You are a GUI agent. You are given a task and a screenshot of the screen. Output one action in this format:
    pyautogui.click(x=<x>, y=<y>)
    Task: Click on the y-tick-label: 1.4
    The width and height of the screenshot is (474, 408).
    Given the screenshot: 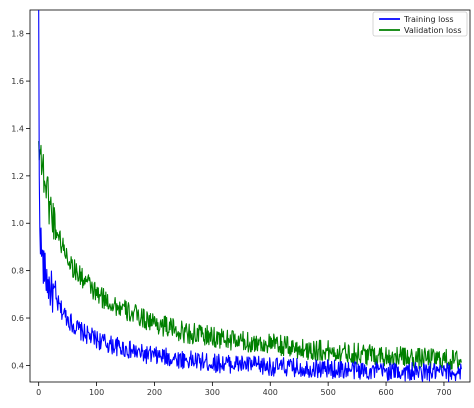 What is the action you would take?
    pyautogui.click(x=17, y=128)
    